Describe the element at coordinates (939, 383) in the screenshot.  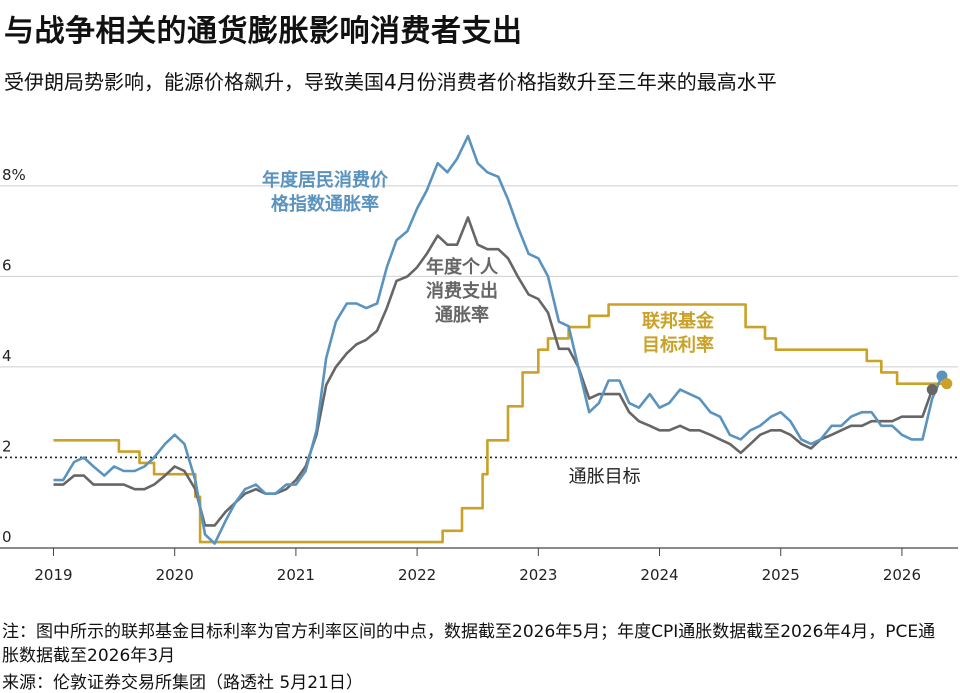
I see `end-markers` at that location.